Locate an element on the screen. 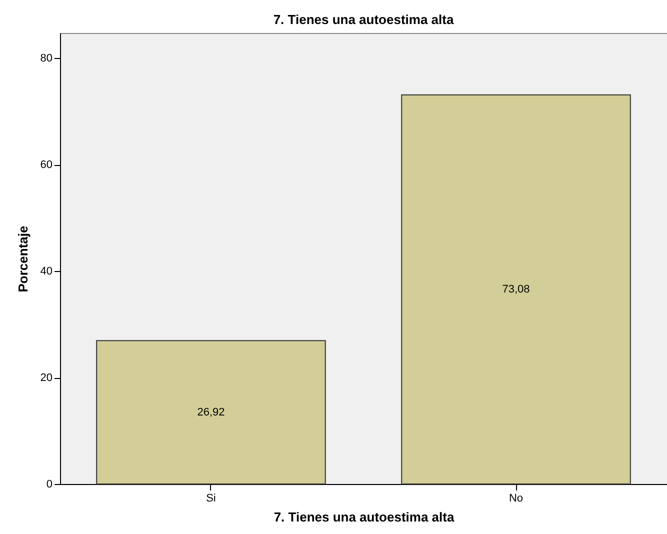 This screenshot has height=534, width=667. y-tick-label: 20 is located at coordinates (46, 378).